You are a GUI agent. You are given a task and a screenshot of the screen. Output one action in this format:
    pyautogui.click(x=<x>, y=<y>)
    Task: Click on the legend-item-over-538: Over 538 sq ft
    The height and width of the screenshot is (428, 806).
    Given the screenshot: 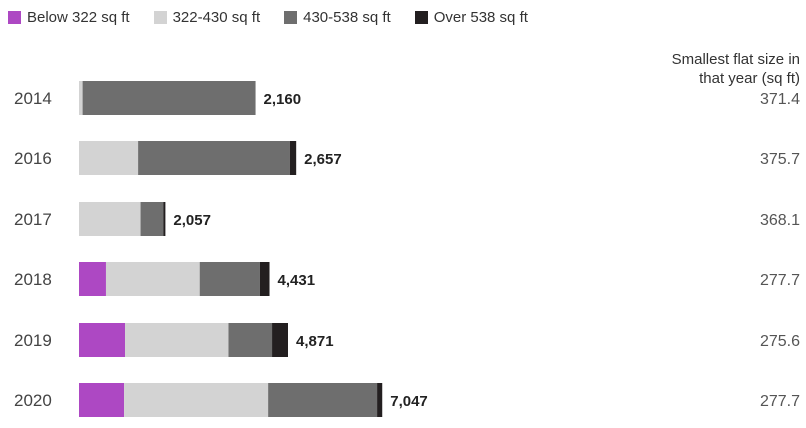 What is the action you would take?
    pyautogui.click(x=471, y=17)
    